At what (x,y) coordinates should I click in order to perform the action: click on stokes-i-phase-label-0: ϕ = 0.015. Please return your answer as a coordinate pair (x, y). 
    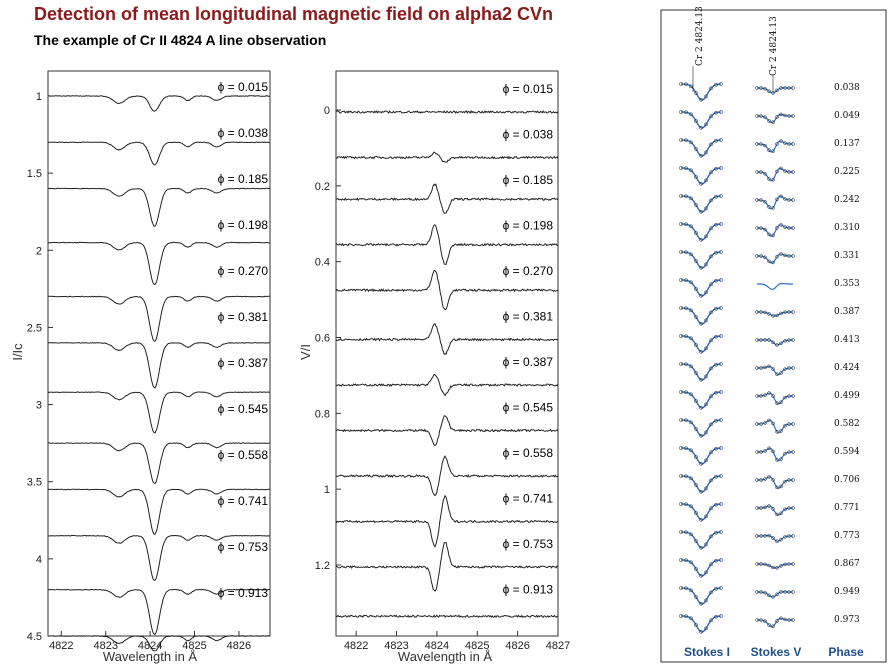
    Looking at the image, I should click on (243, 87).